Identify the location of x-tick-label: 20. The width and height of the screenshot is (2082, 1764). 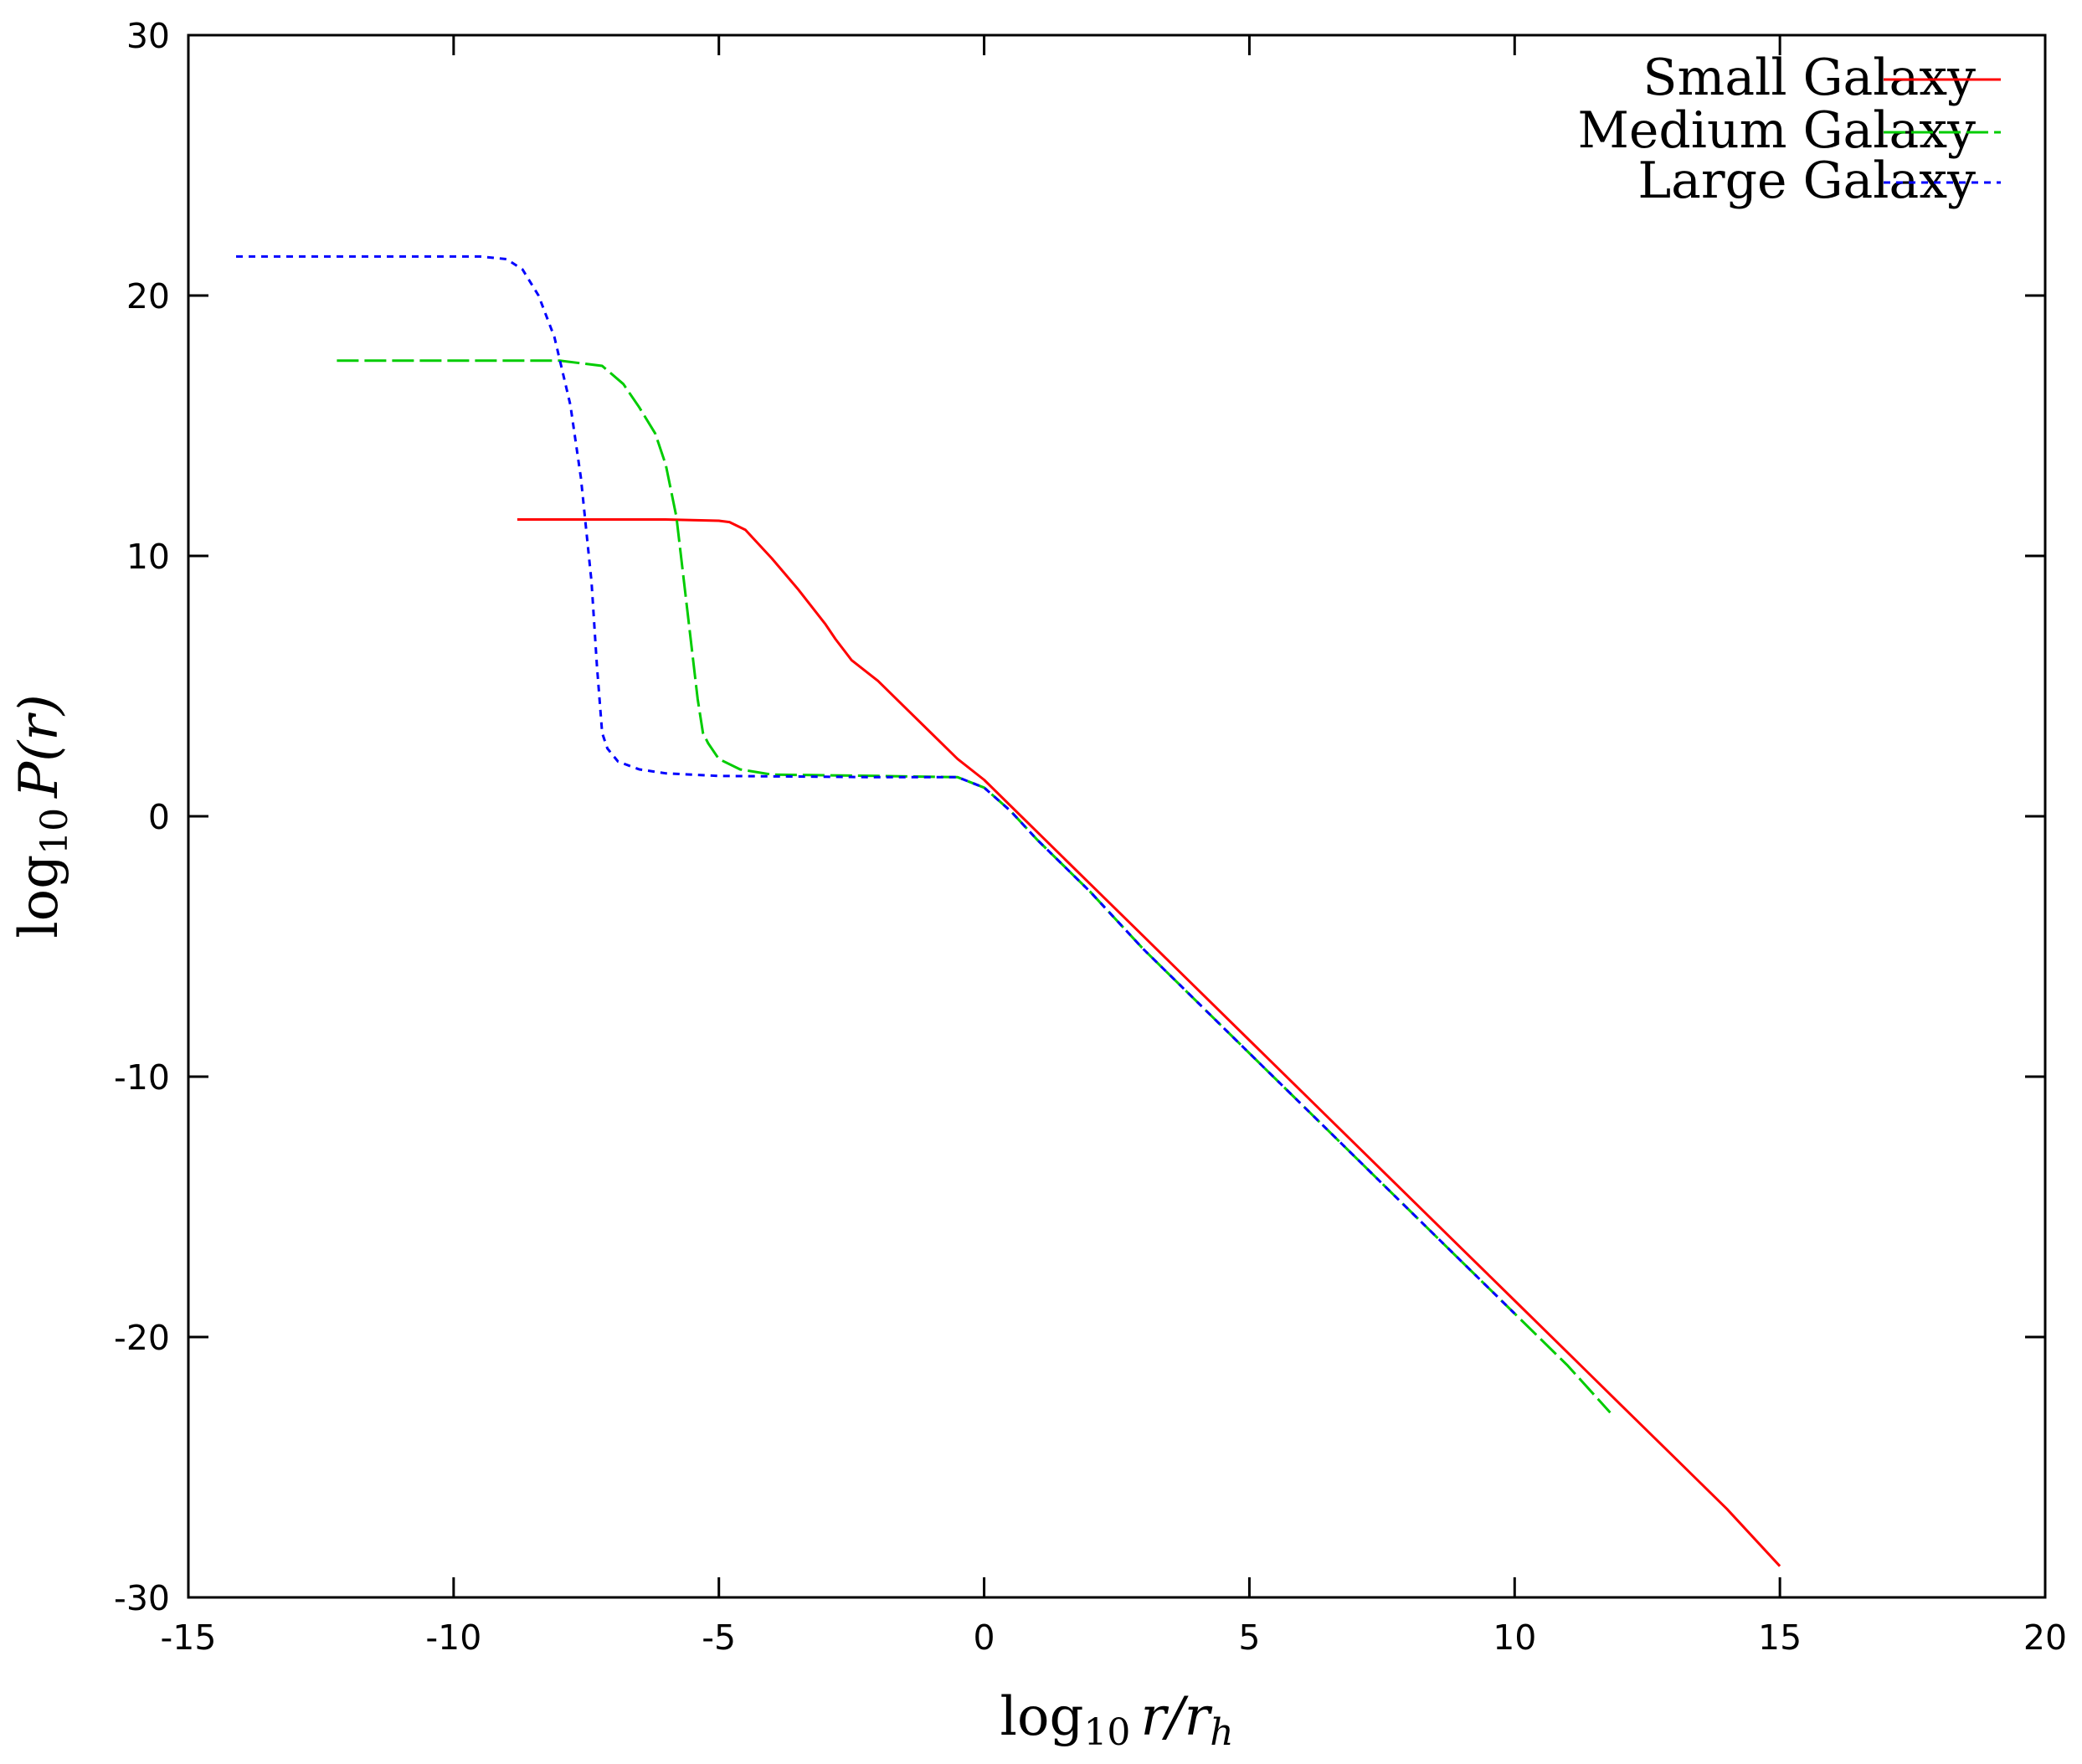
(2045, 1638).